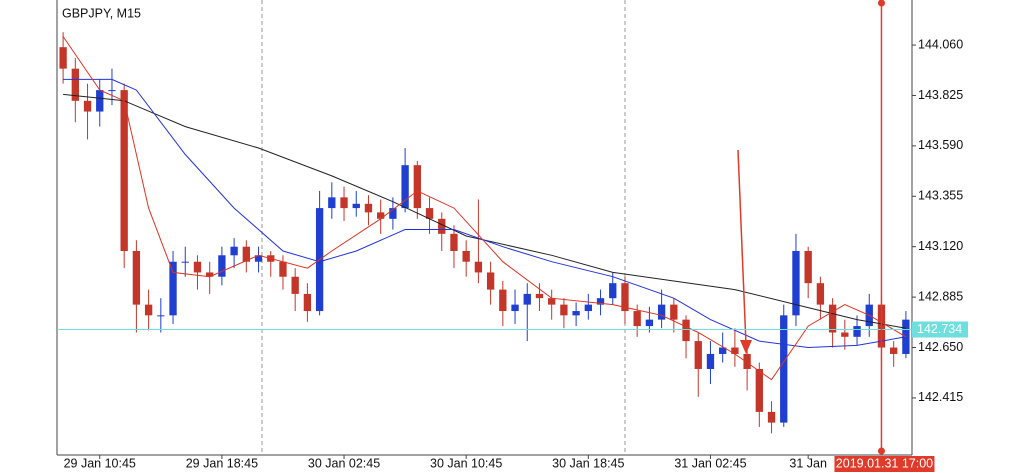 The image size is (1024, 473). I want to click on x-tick-label: 29 Jan 18:45, so click(222, 463).